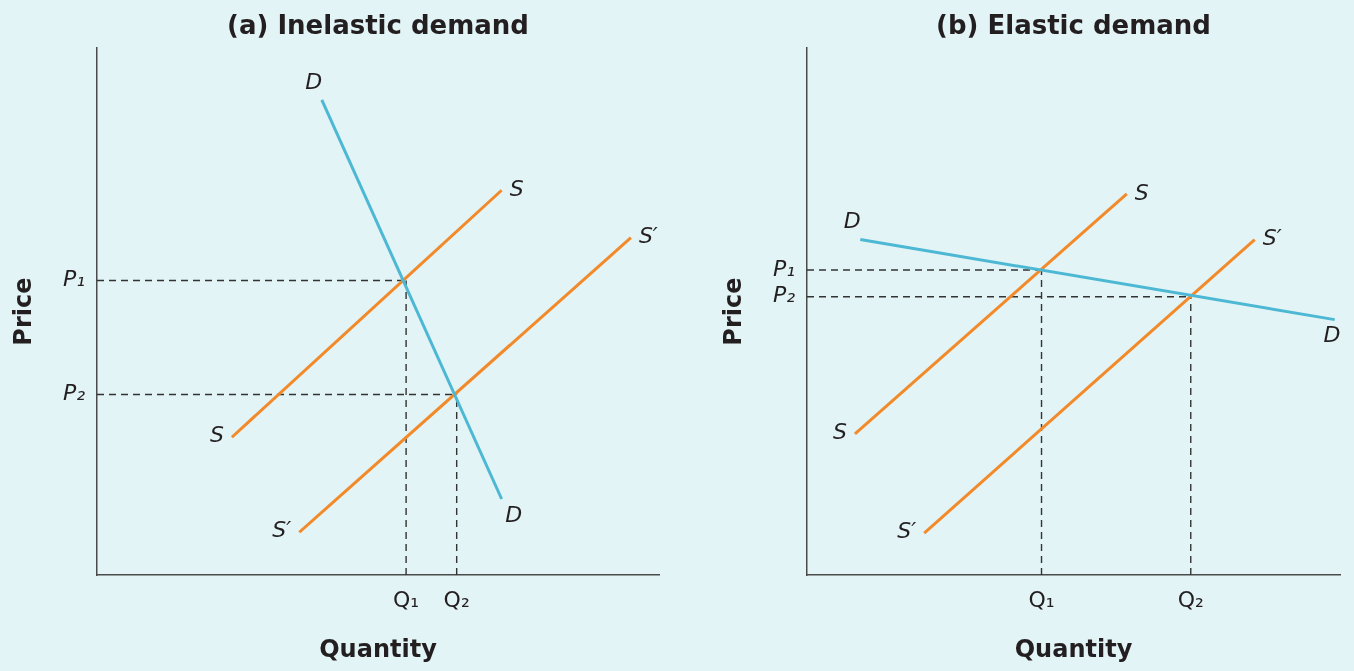 This screenshot has width=1354, height=671. I want to click on chart-title: (a) Inelastic demand, so click(378, 25).